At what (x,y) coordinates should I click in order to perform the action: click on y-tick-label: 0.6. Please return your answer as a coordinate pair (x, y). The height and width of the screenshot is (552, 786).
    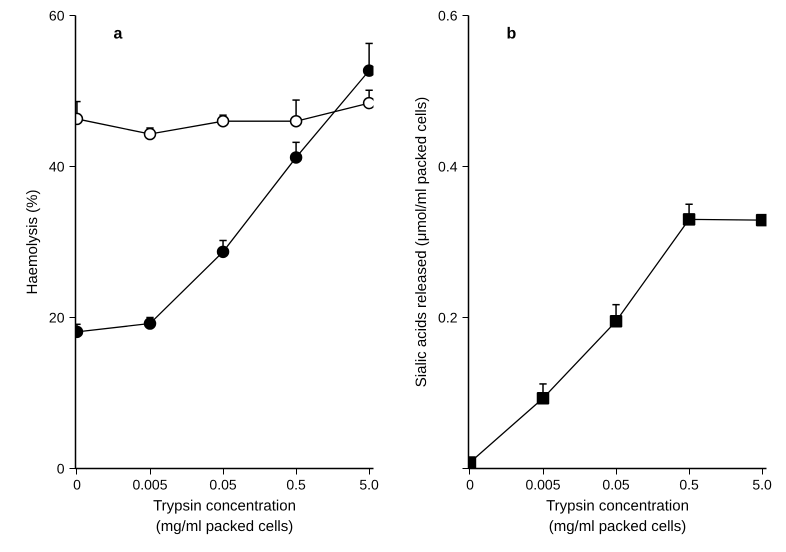
    Looking at the image, I should click on (448, 16).